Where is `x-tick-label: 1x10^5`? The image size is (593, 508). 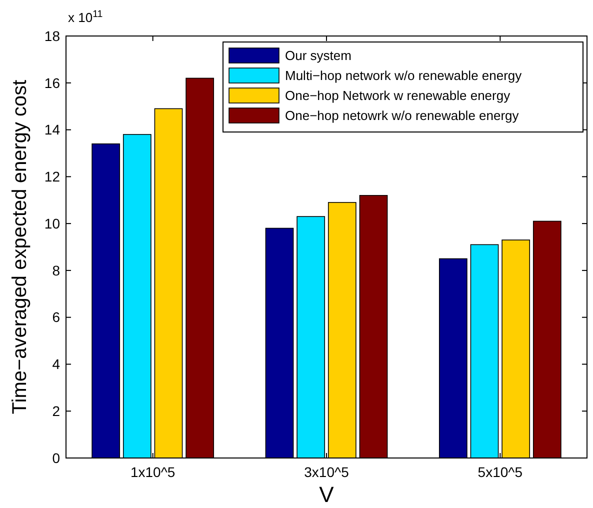 x-tick-label: 1x10^5 is located at coordinates (153, 472).